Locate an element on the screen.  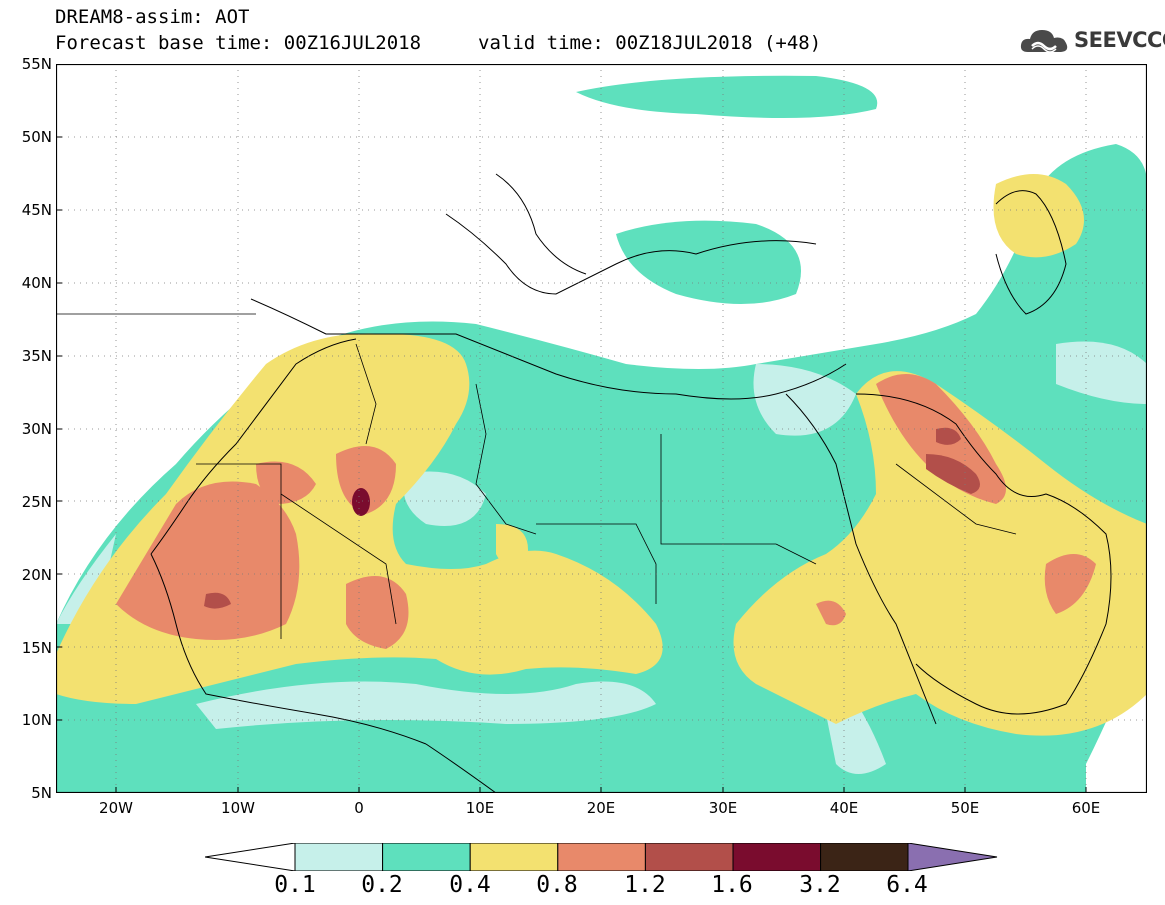
valid-time: valid time: 00Z18JUL2018 (+48) is located at coordinates (650, 43).